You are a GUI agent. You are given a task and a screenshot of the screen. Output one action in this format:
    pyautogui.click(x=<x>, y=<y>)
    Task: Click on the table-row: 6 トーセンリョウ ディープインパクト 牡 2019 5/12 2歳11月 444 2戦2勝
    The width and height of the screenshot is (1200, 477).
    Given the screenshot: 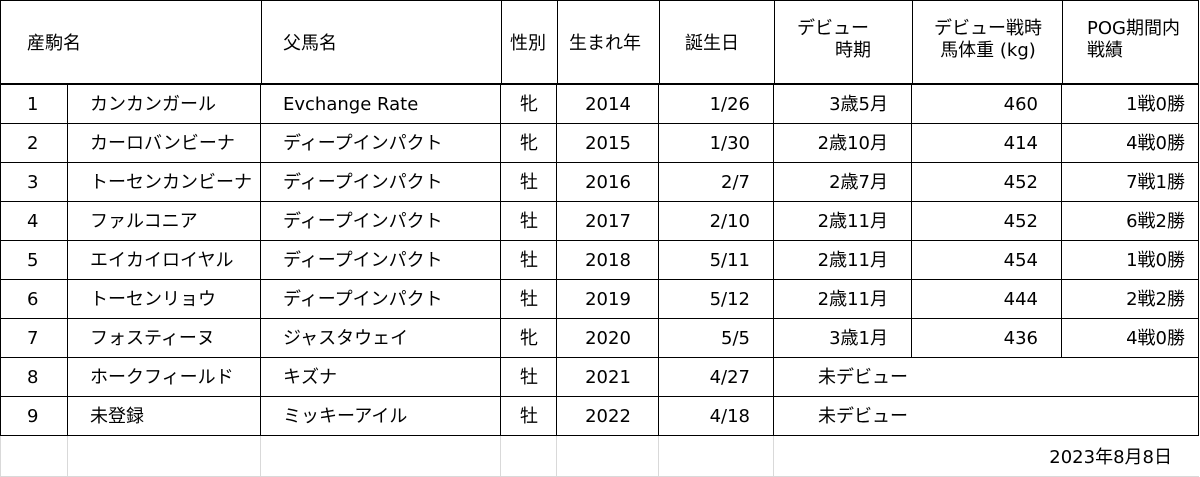 What is the action you would take?
    pyautogui.click(x=599, y=299)
    